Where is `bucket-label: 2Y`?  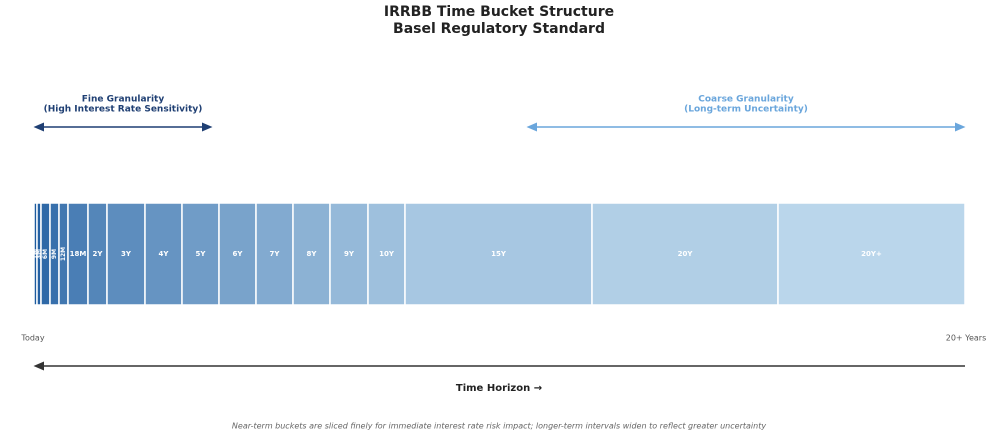 bucket-label: 2Y is located at coordinates (98, 254).